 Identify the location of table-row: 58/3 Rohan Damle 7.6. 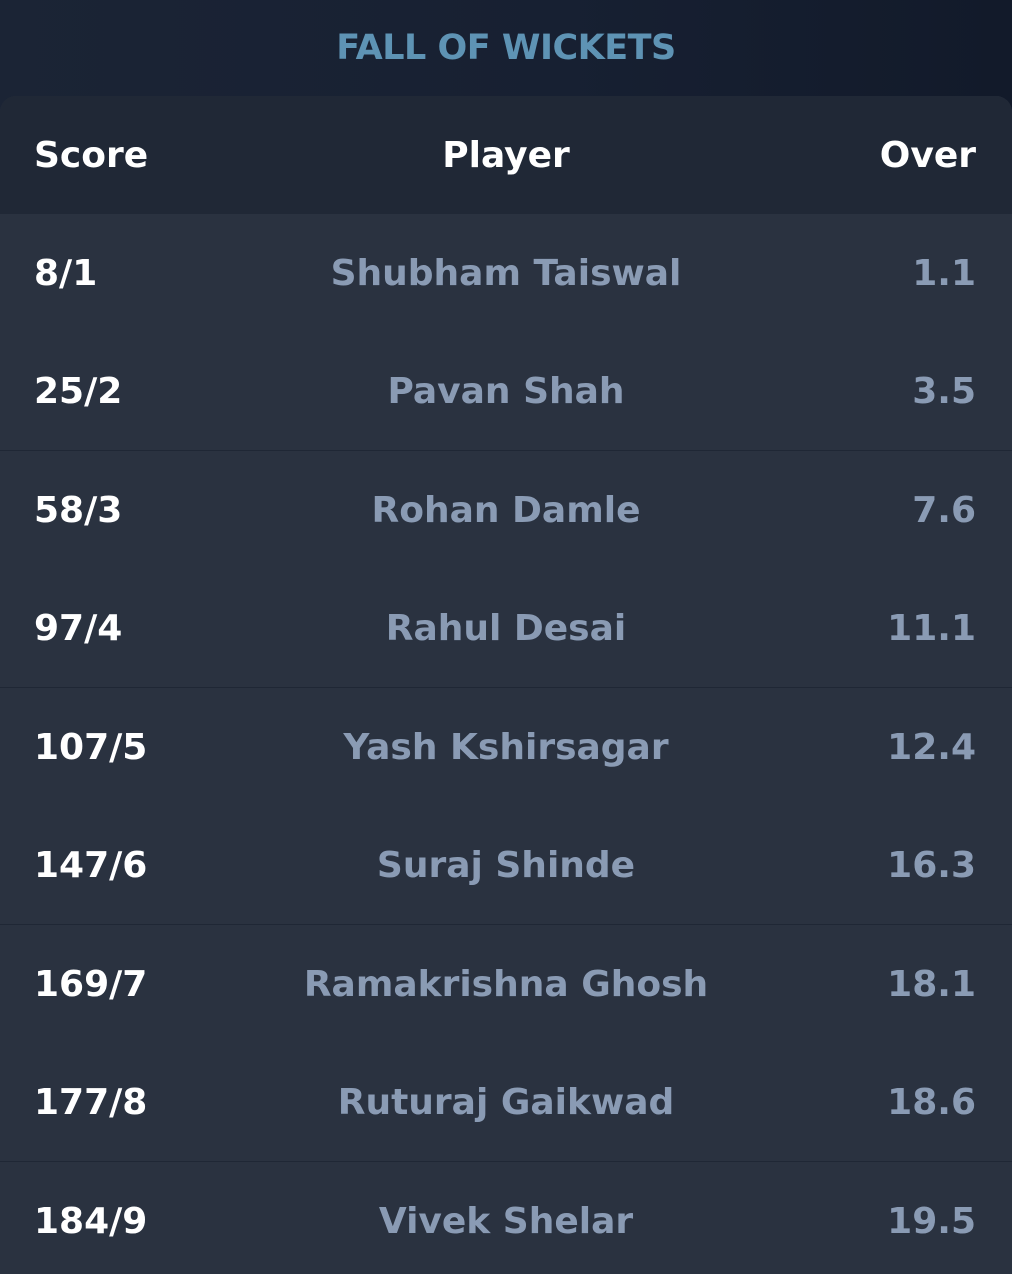
(506, 510).